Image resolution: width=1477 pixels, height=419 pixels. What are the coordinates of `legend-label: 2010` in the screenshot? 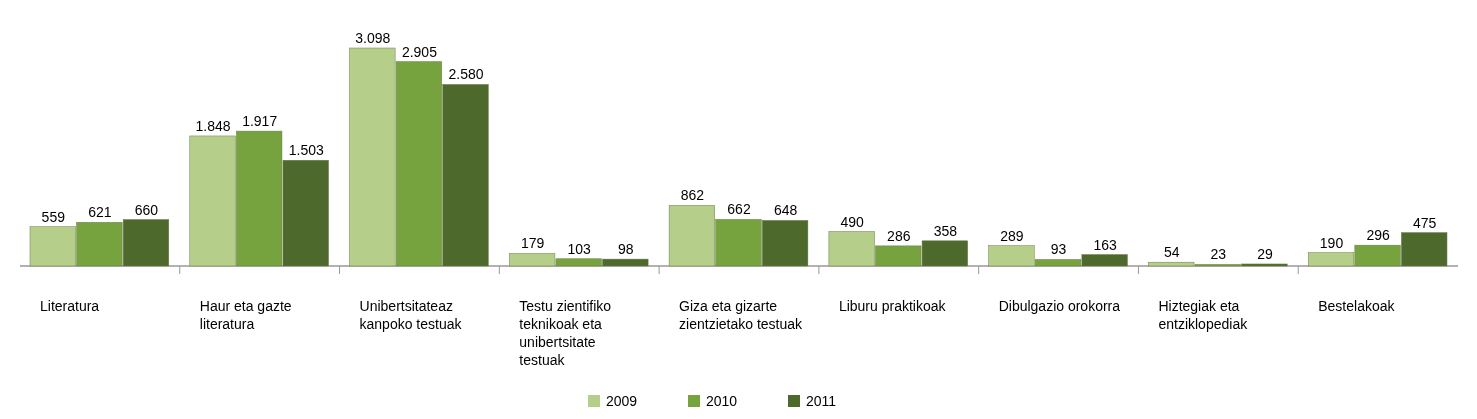 It's located at (722, 401).